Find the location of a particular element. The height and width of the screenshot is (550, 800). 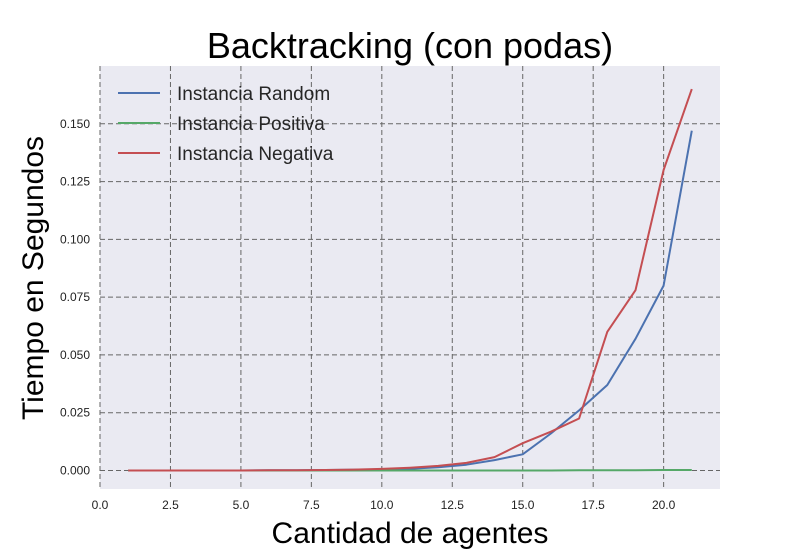

y-tick-label: 0.000 is located at coordinates (75, 471).